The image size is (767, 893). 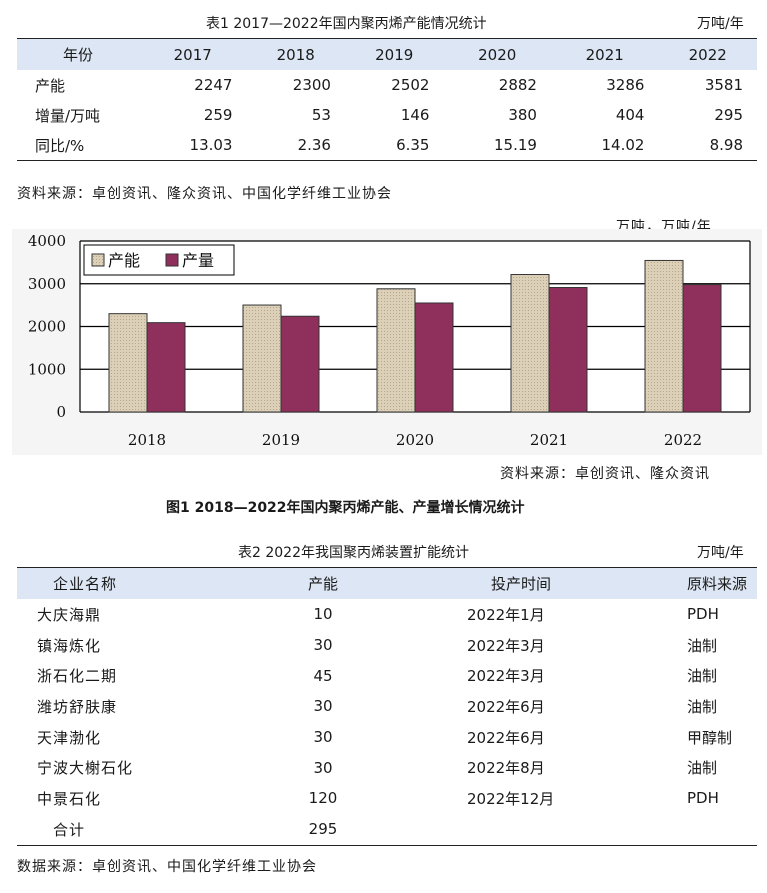 What do you see at coordinates (77, 706) in the screenshot?
I see `table2-company: 潍坊舒肤康` at bounding box center [77, 706].